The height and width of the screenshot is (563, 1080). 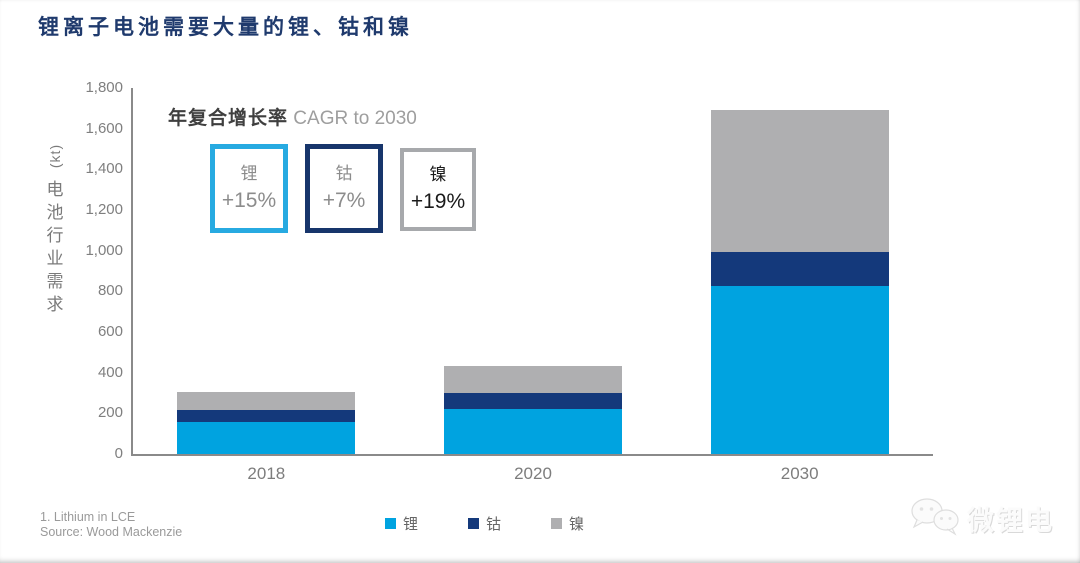 I want to click on legend-item-nickel: 镍, so click(x=567, y=523).